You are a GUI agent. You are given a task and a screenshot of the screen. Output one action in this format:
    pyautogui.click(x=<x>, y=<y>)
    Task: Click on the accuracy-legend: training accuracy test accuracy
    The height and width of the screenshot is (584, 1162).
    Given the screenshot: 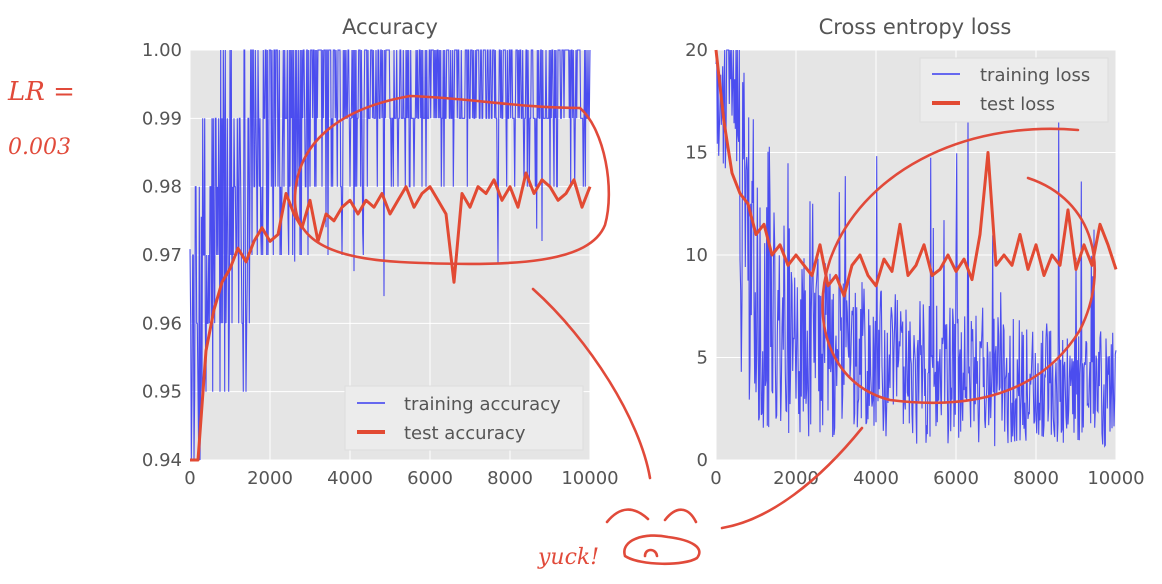 What is the action you would take?
    pyautogui.click(x=464, y=418)
    